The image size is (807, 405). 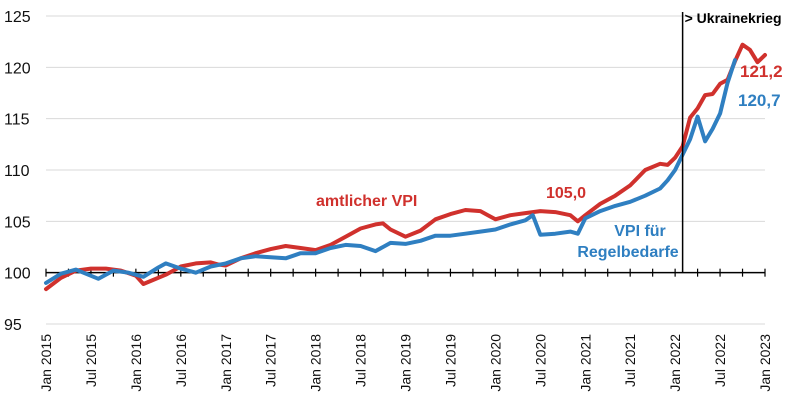 What do you see at coordinates (640, 231) in the screenshot?
I see `series-label-regelbedarfe: VPI für` at bounding box center [640, 231].